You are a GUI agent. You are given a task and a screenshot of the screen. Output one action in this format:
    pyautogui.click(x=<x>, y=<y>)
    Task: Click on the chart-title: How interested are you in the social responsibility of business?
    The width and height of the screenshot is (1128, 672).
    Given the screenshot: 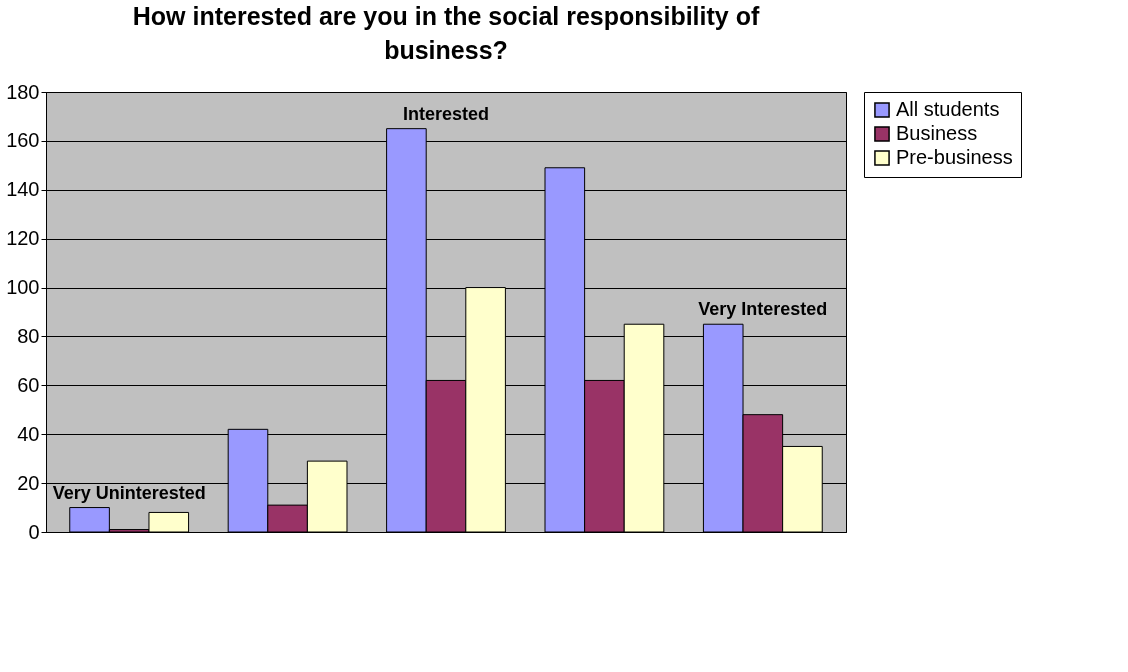 What is the action you would take?
    pyautogui.click(x=446, y=33)
    